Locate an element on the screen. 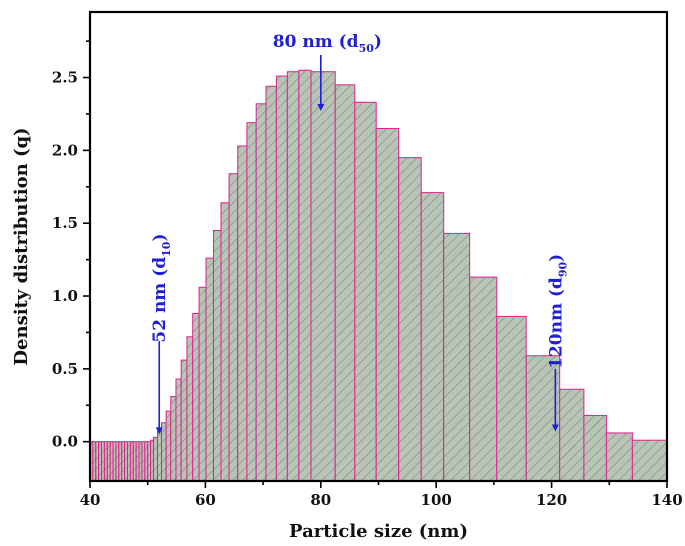  x-tick-label: 140 is located at coordinates (666, 500).